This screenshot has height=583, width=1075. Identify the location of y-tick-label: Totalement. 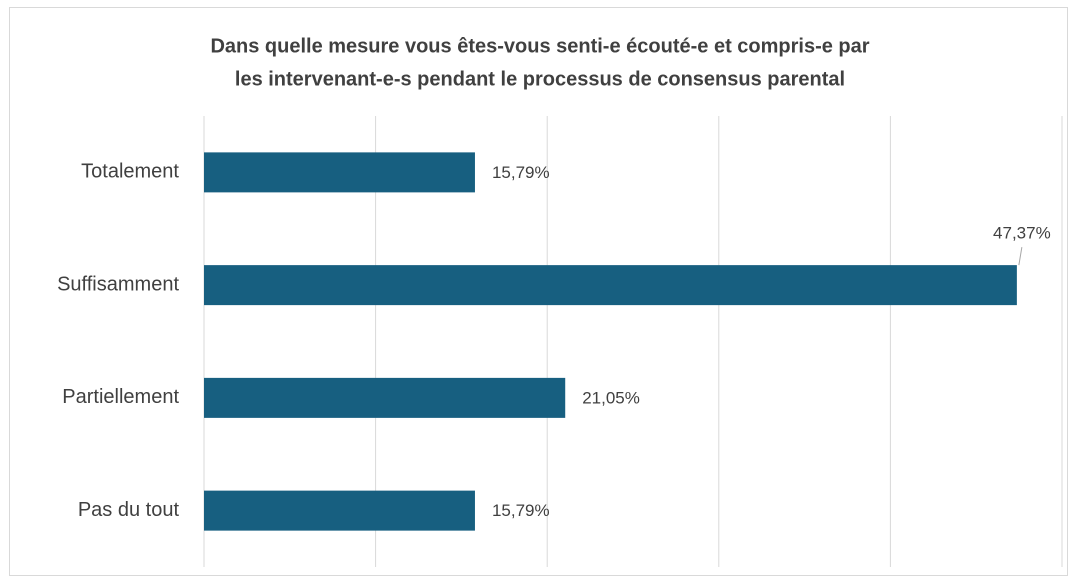
(130, 172).